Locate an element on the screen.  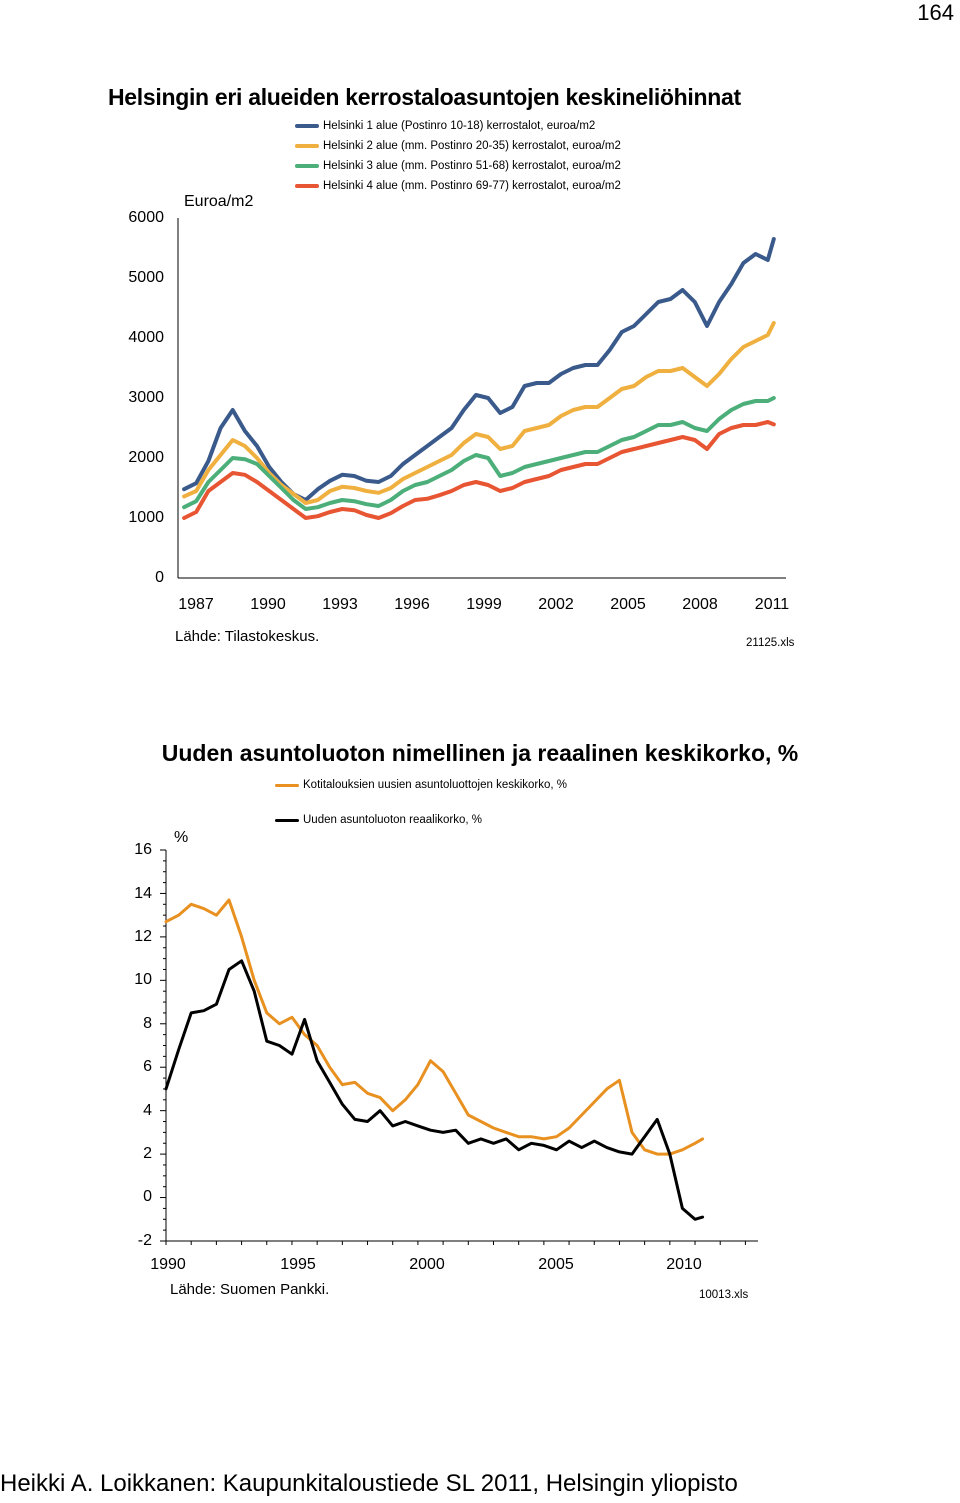
chart1-xtick: 1987 is located at coordinates (196, 604).